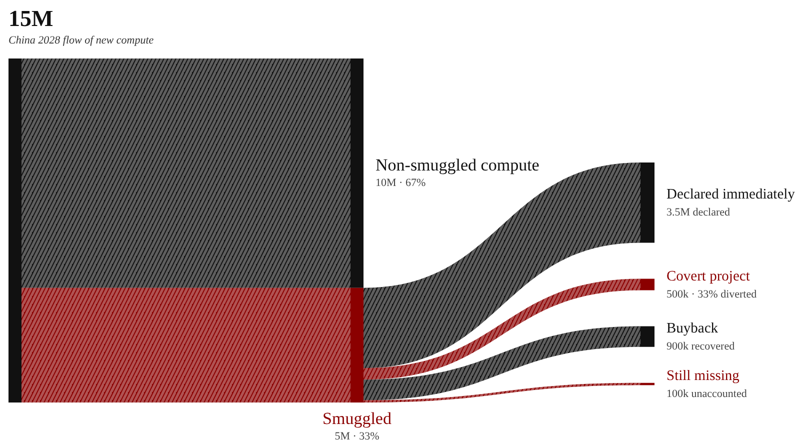 This screenshot has height=446, width=804. What do you see at coordinates (458, 165) in the screenshot?
I see `category-label: Non-smuggled compute` at bounding box center [458, 165].